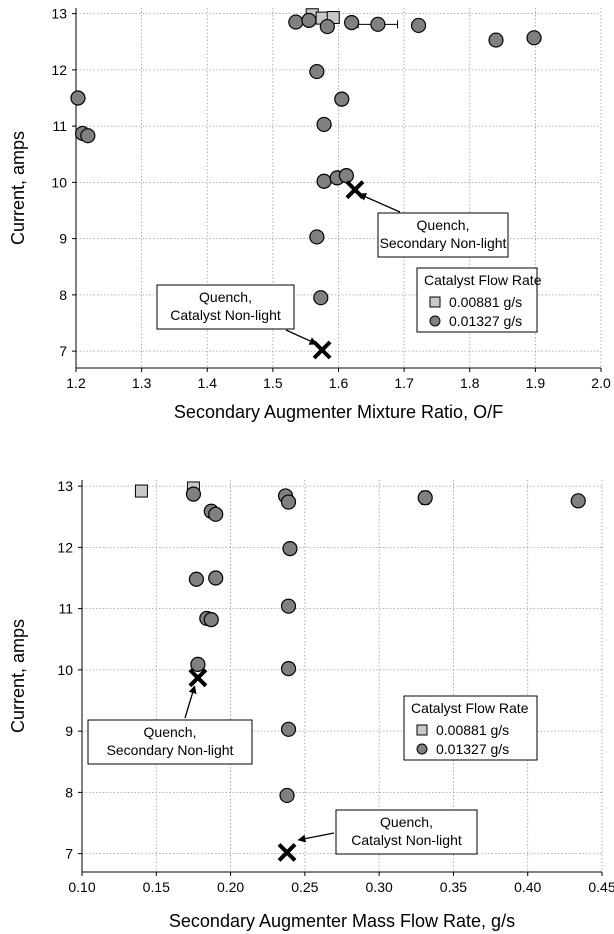 The width and height of the screenshot is (614, 934). I want to click on x-tick-label: 0.35, so click(453, 887).